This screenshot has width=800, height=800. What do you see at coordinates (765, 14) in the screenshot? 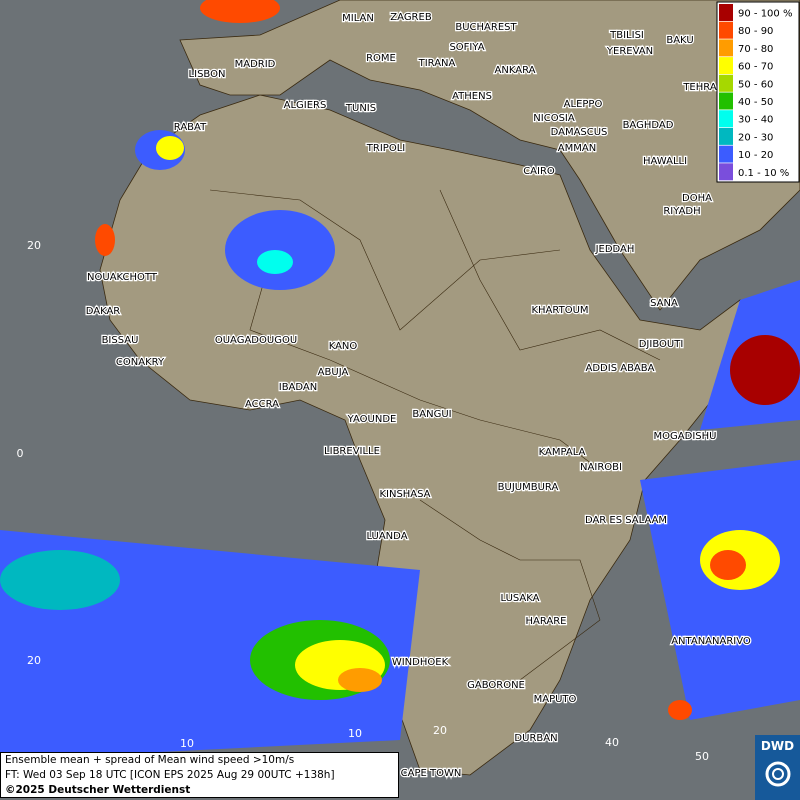
I see `legend-label: 90 - 100 %` at bounding box center [765, 14].